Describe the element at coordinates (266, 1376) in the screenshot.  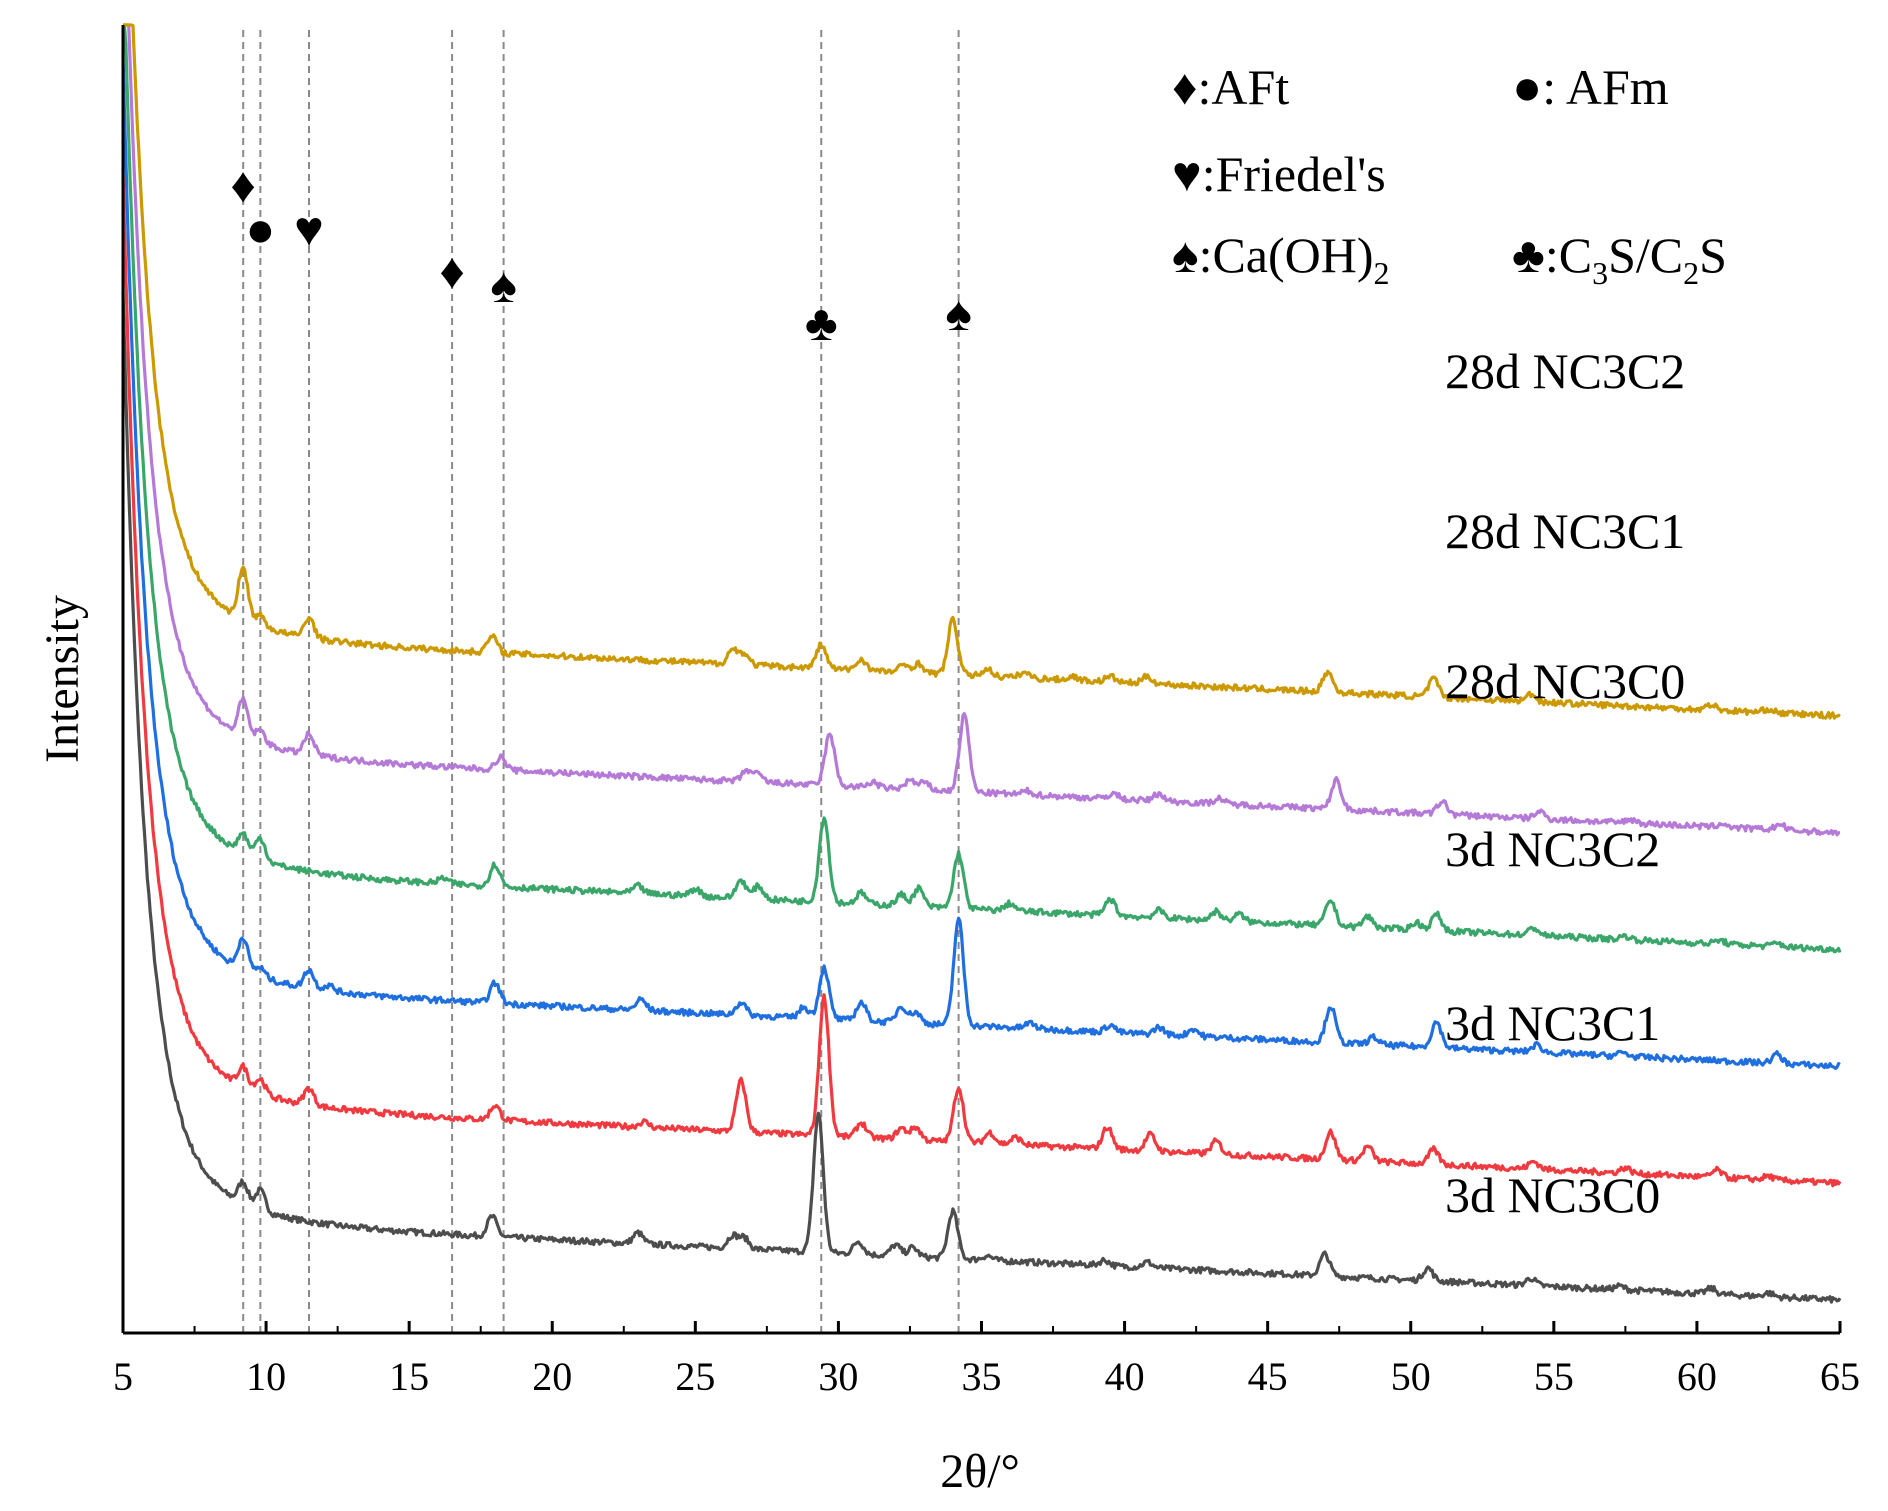
I see `x-tick-label: 10` at that location.